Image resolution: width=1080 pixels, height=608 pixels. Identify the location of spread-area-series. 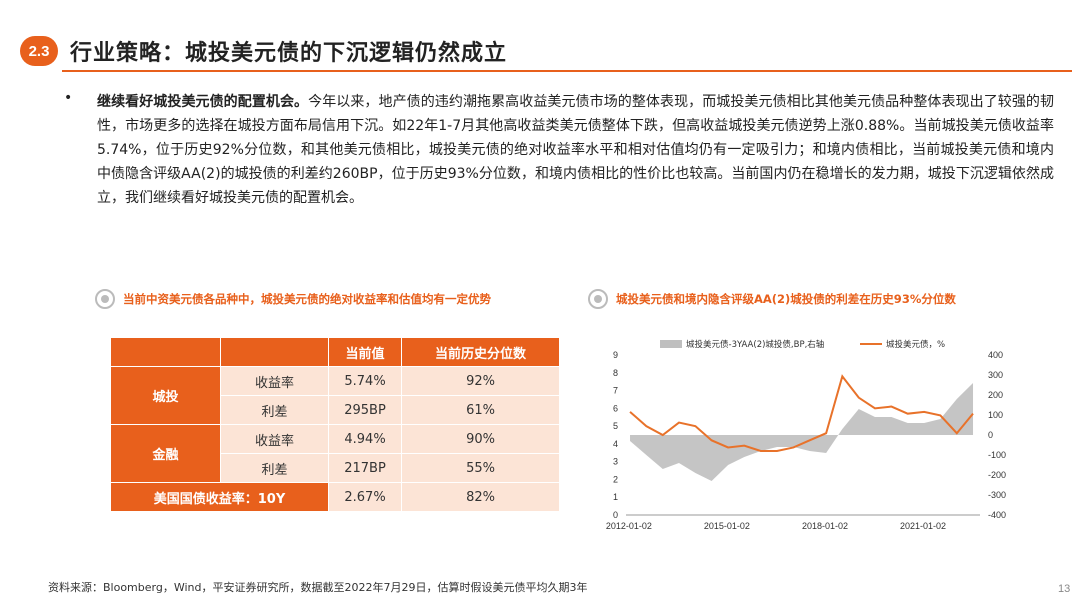
(802, 432).